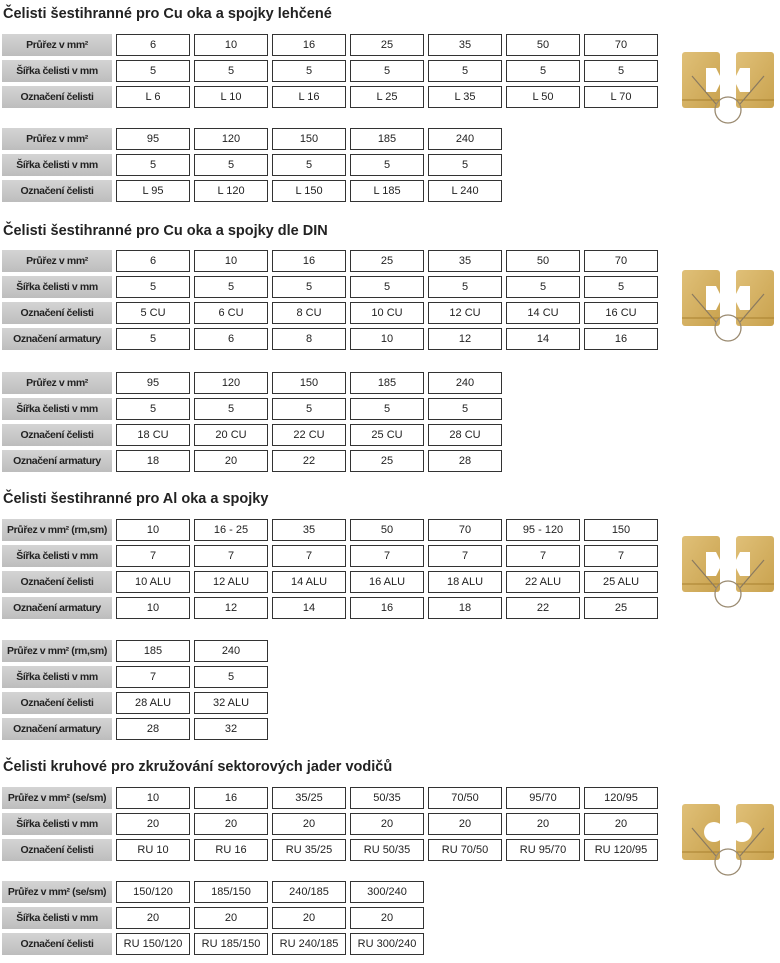  What do you see at coordinates (231, 435) in the screenshot?
I see `table-cell: 20 CU` at bounding box center [231, 435].